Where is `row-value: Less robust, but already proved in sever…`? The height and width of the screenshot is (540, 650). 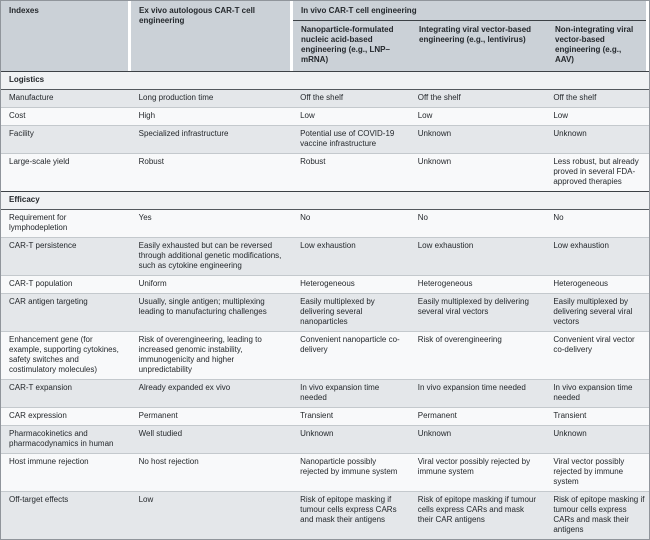 row-value: Less robust, but already proved in sever… is located at coordinates (596, 171).